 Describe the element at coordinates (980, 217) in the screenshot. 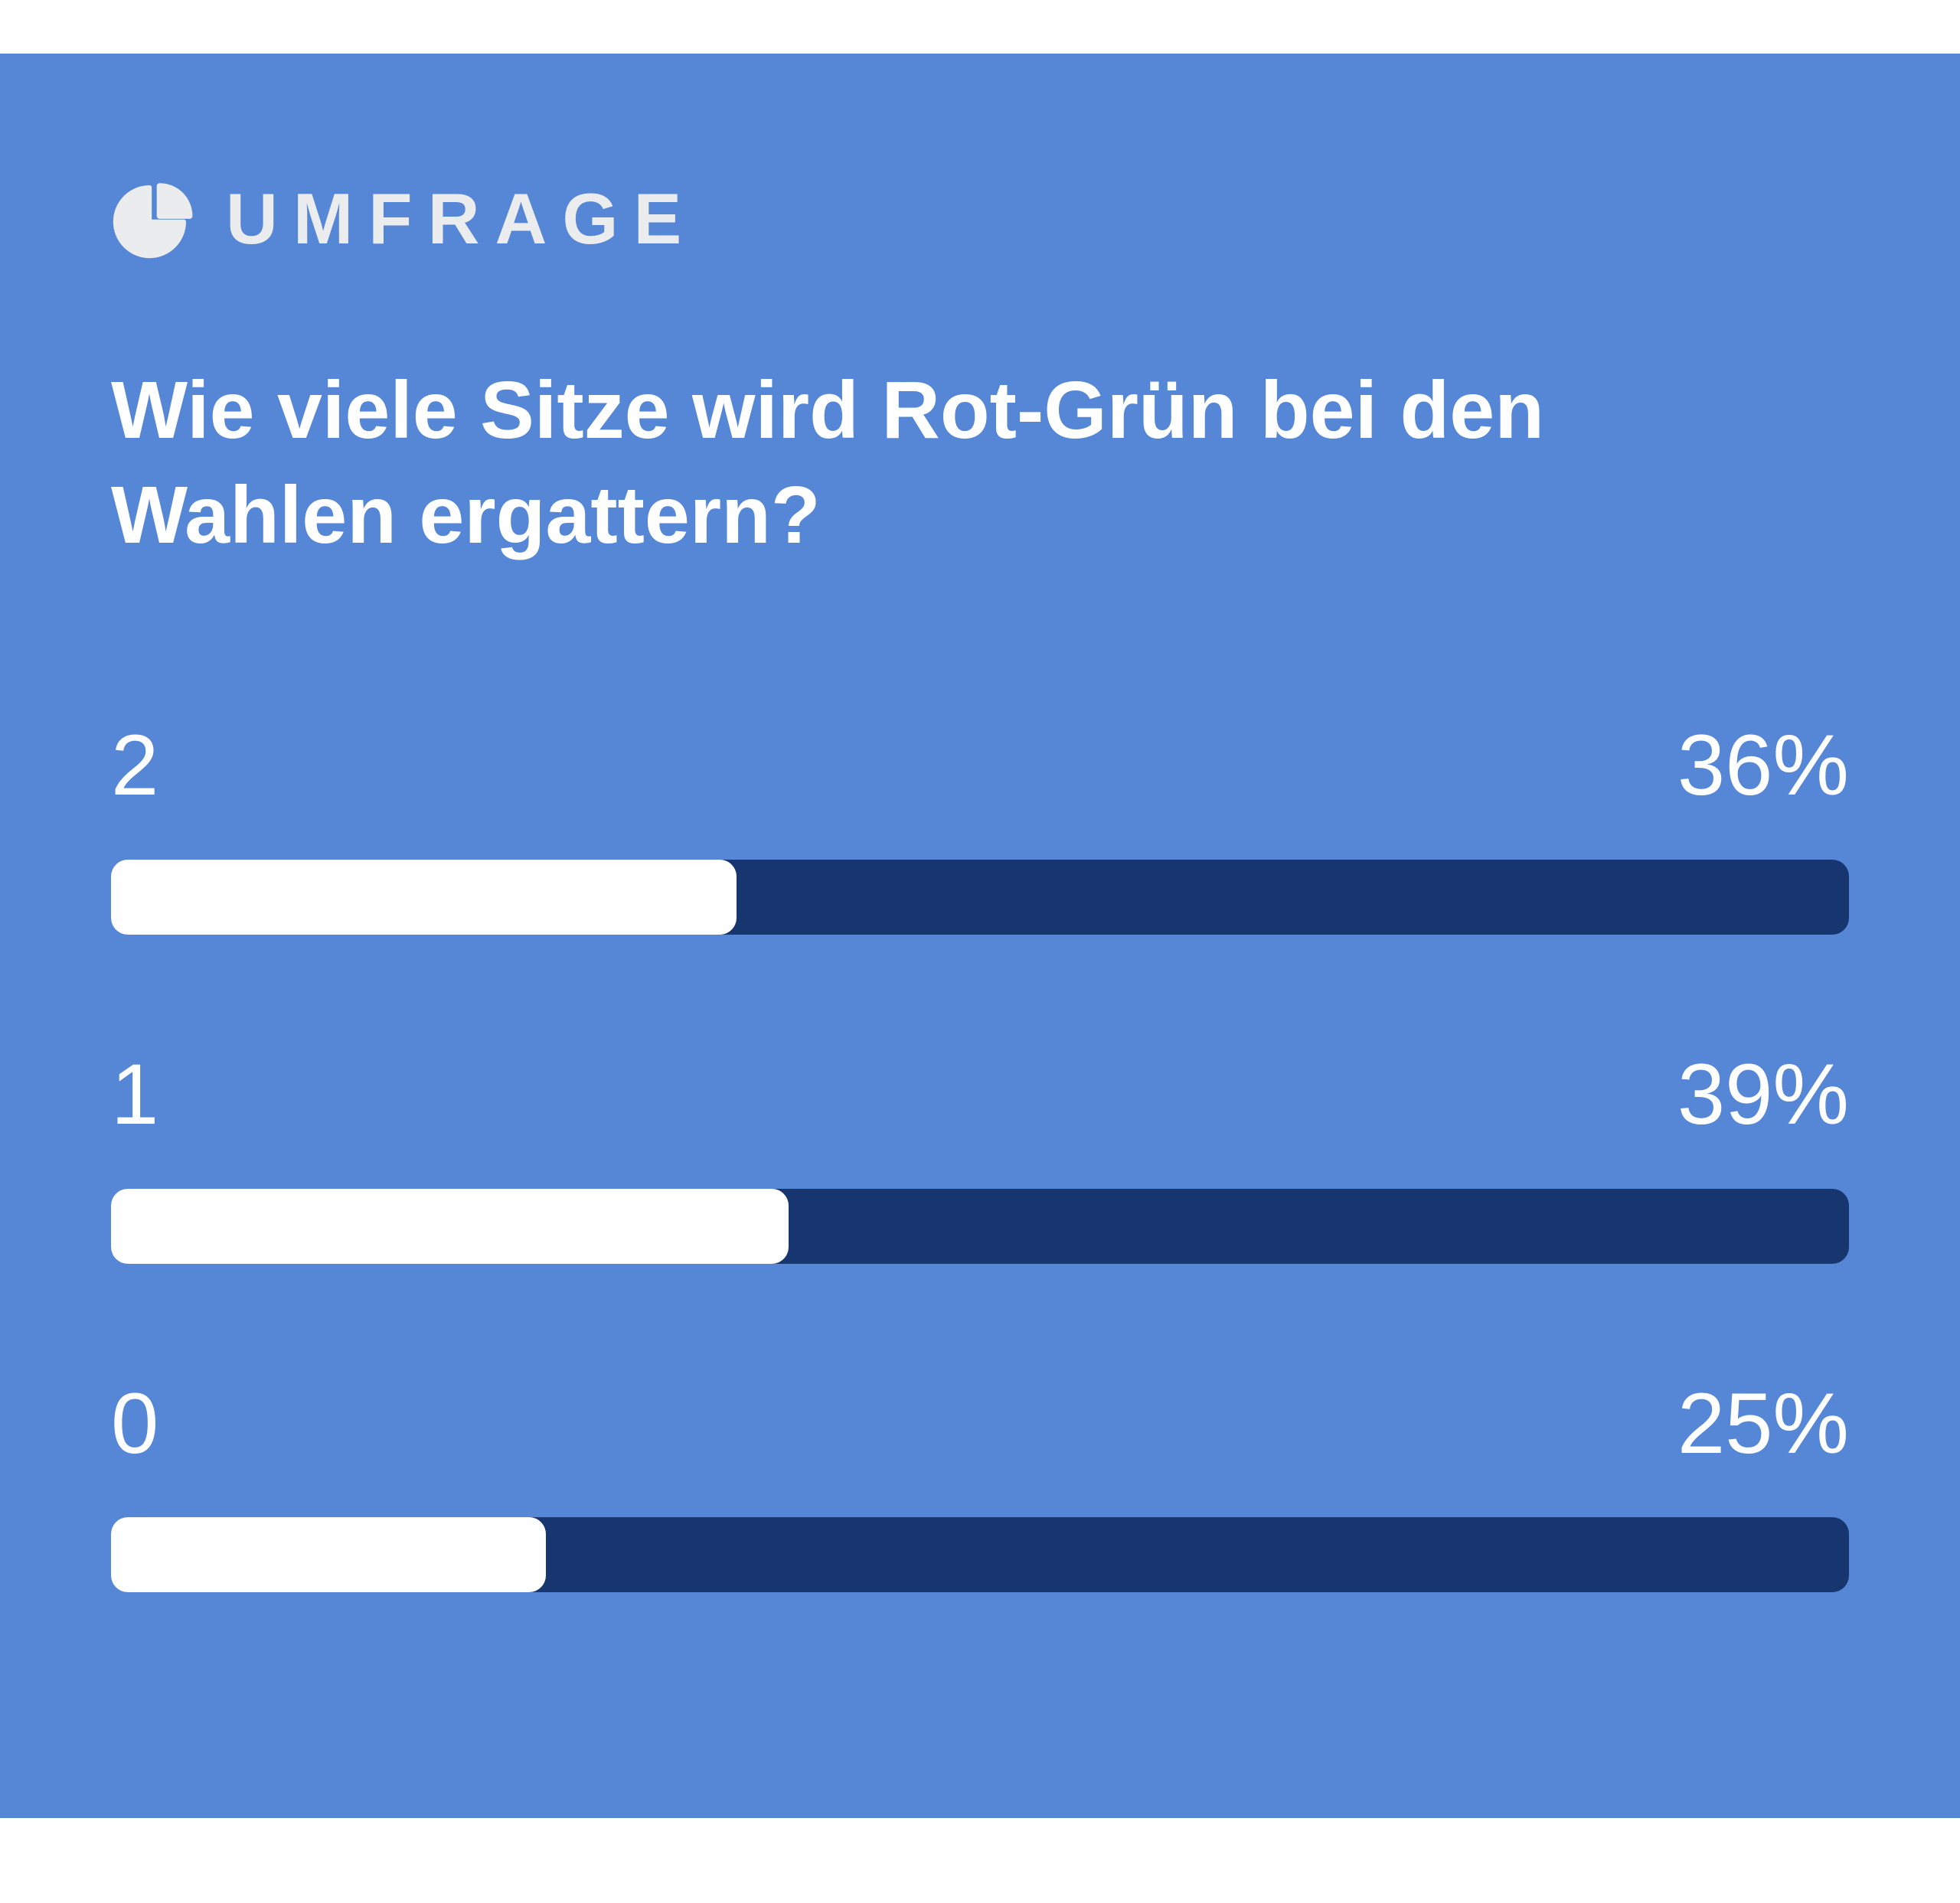

I see `poll-header: UMFRAGE` at that location.